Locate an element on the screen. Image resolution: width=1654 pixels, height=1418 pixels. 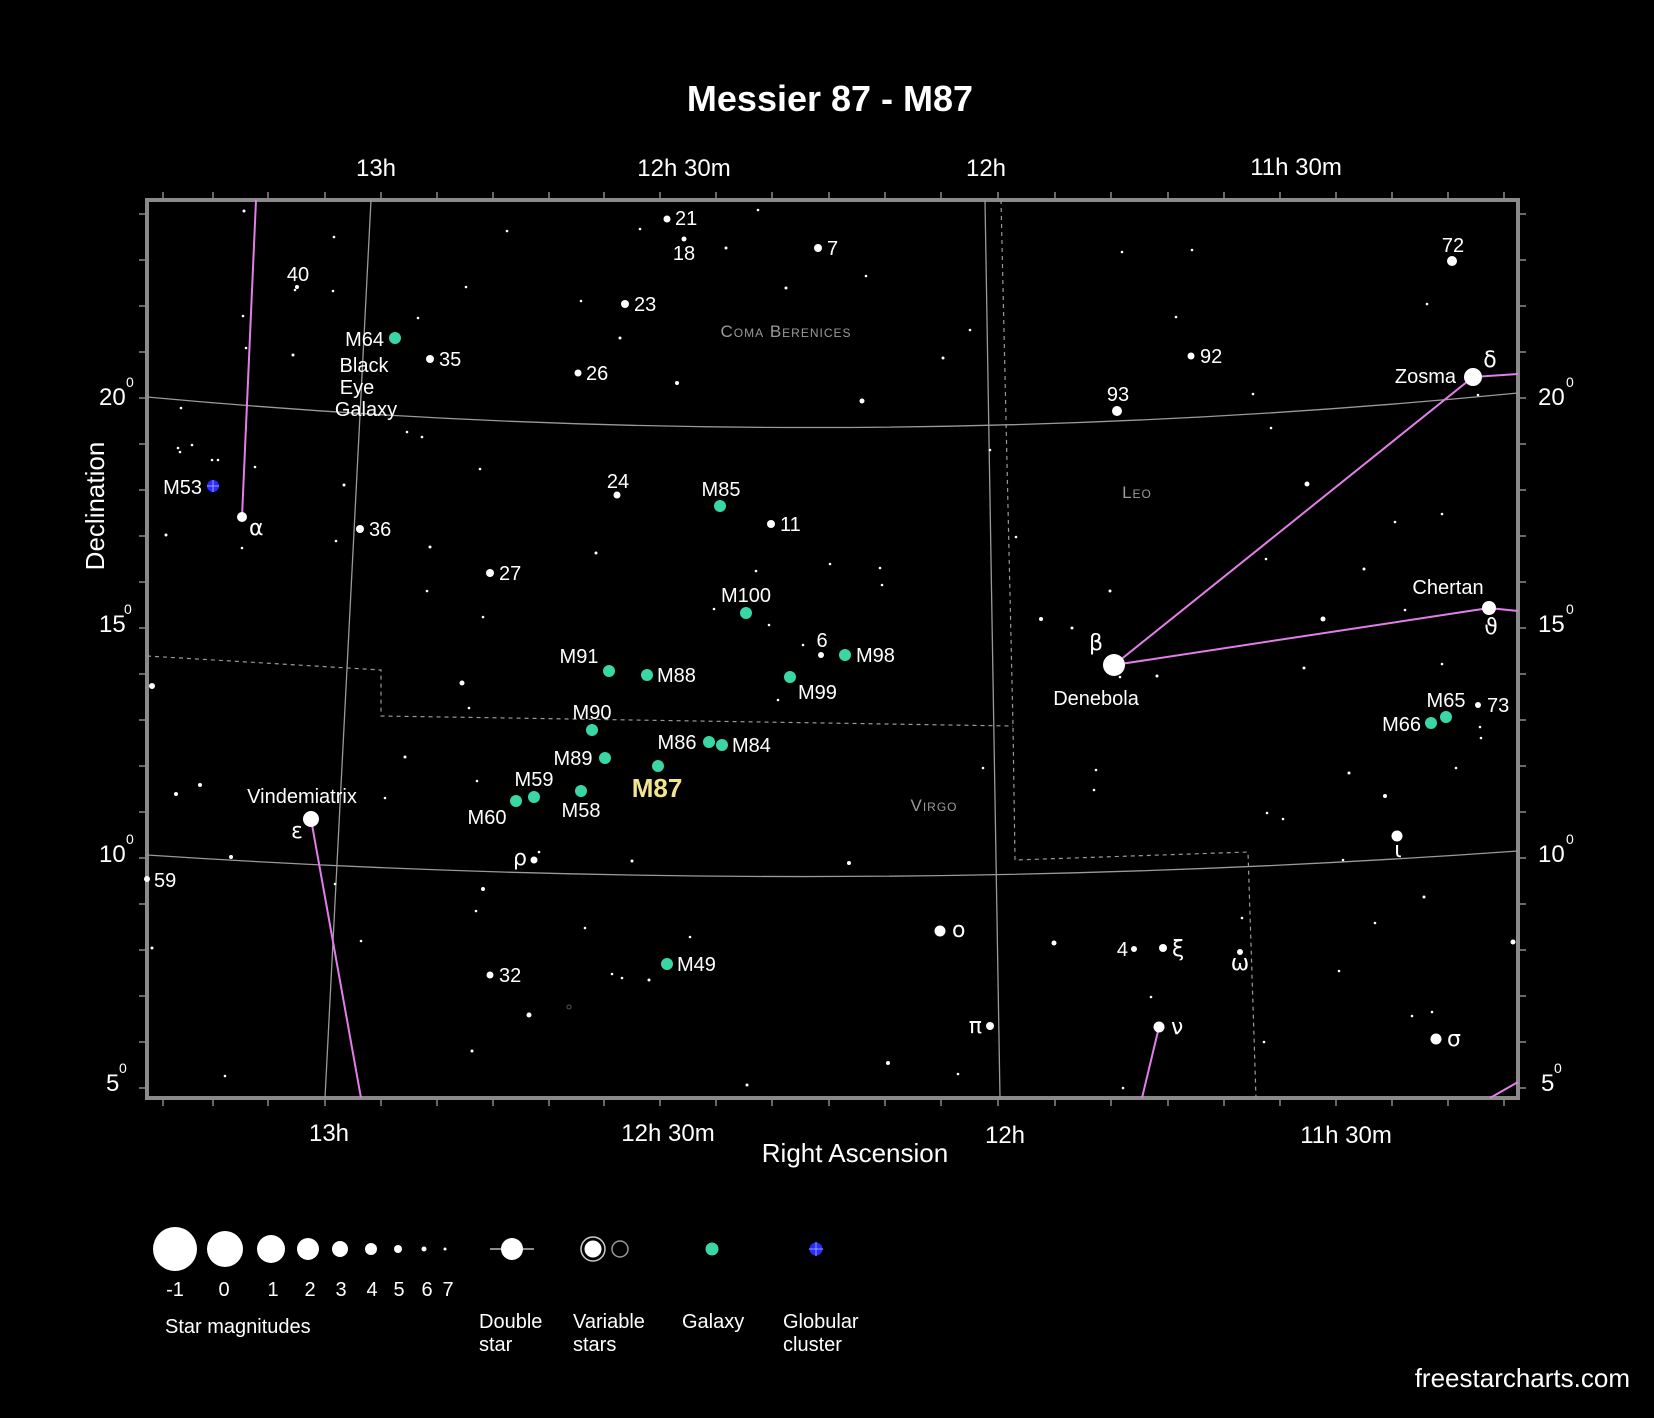
label-21: 21 is located at coordinates (686, 219).